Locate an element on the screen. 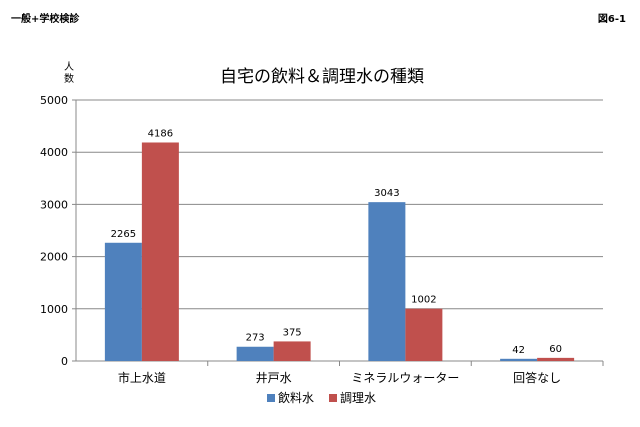 This screenshot has width=640, height=427. x-tick-label: ミネラルウォーター is located at coordinates (405, 378).